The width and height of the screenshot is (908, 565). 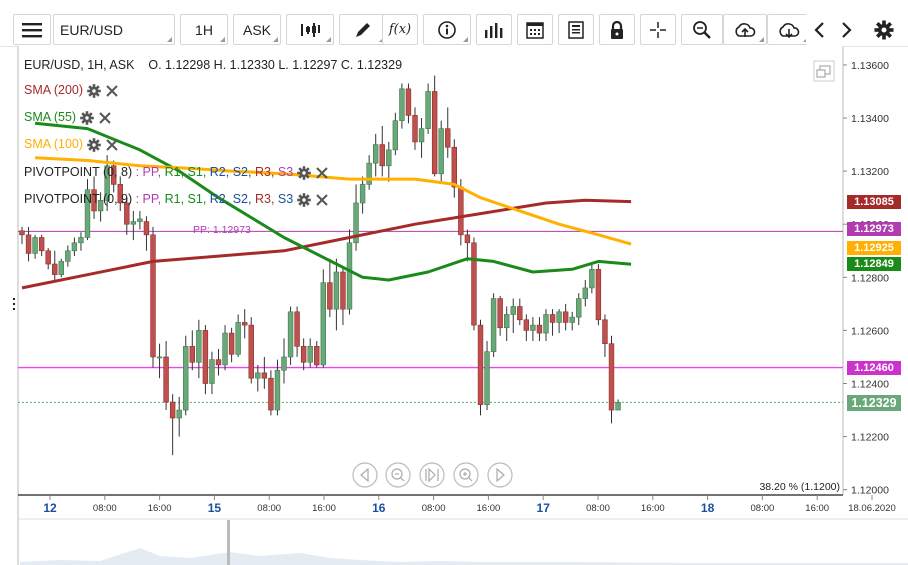 What do you see at coordinates (215, 508) in the screenshot?
I see `time-tick-label: 15` at bounding box center [215, 508].